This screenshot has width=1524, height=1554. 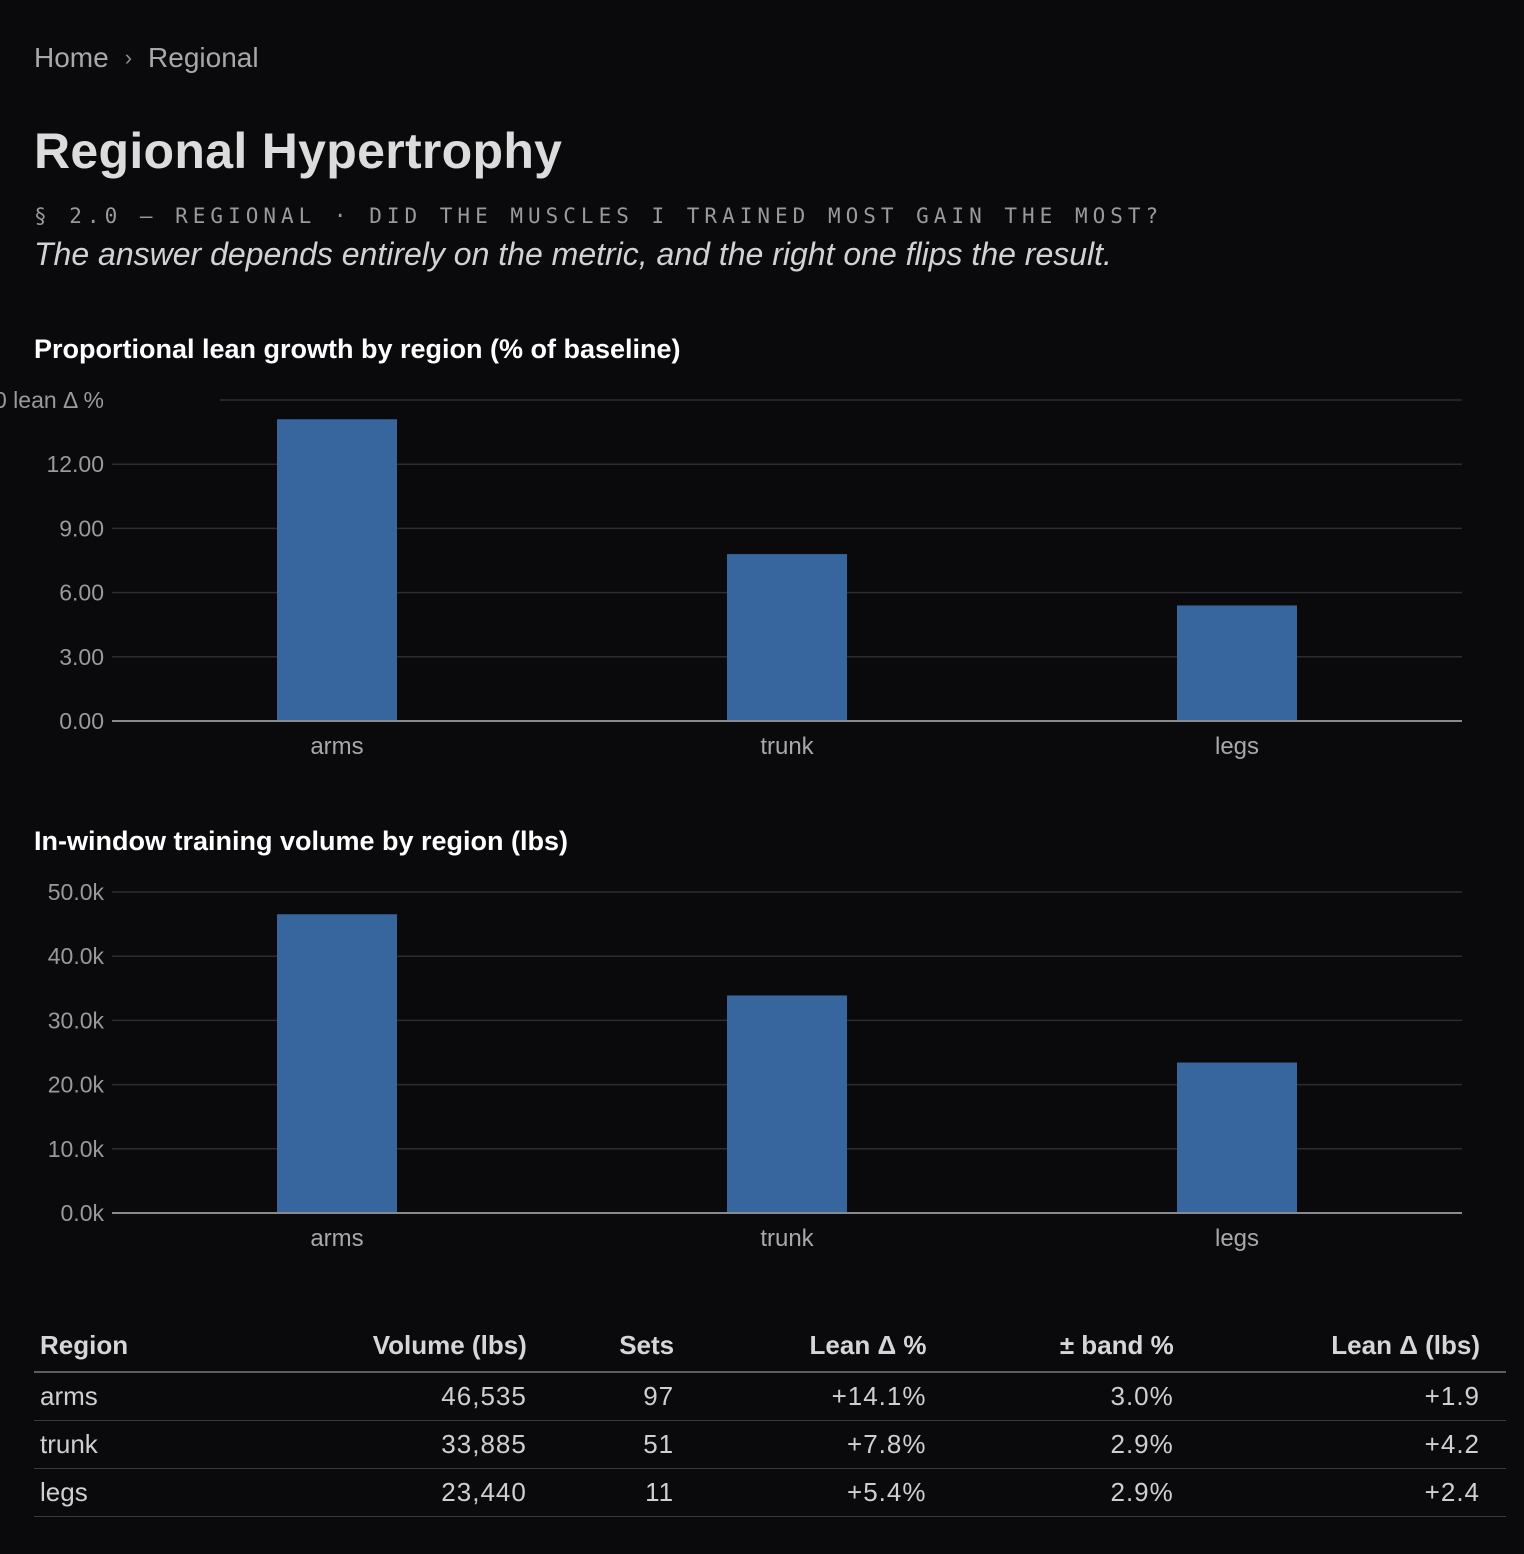 I want to click on table-row: legs 23,440 11 +5.4% 2.9% +2.4, so click(x=770, y=1492).